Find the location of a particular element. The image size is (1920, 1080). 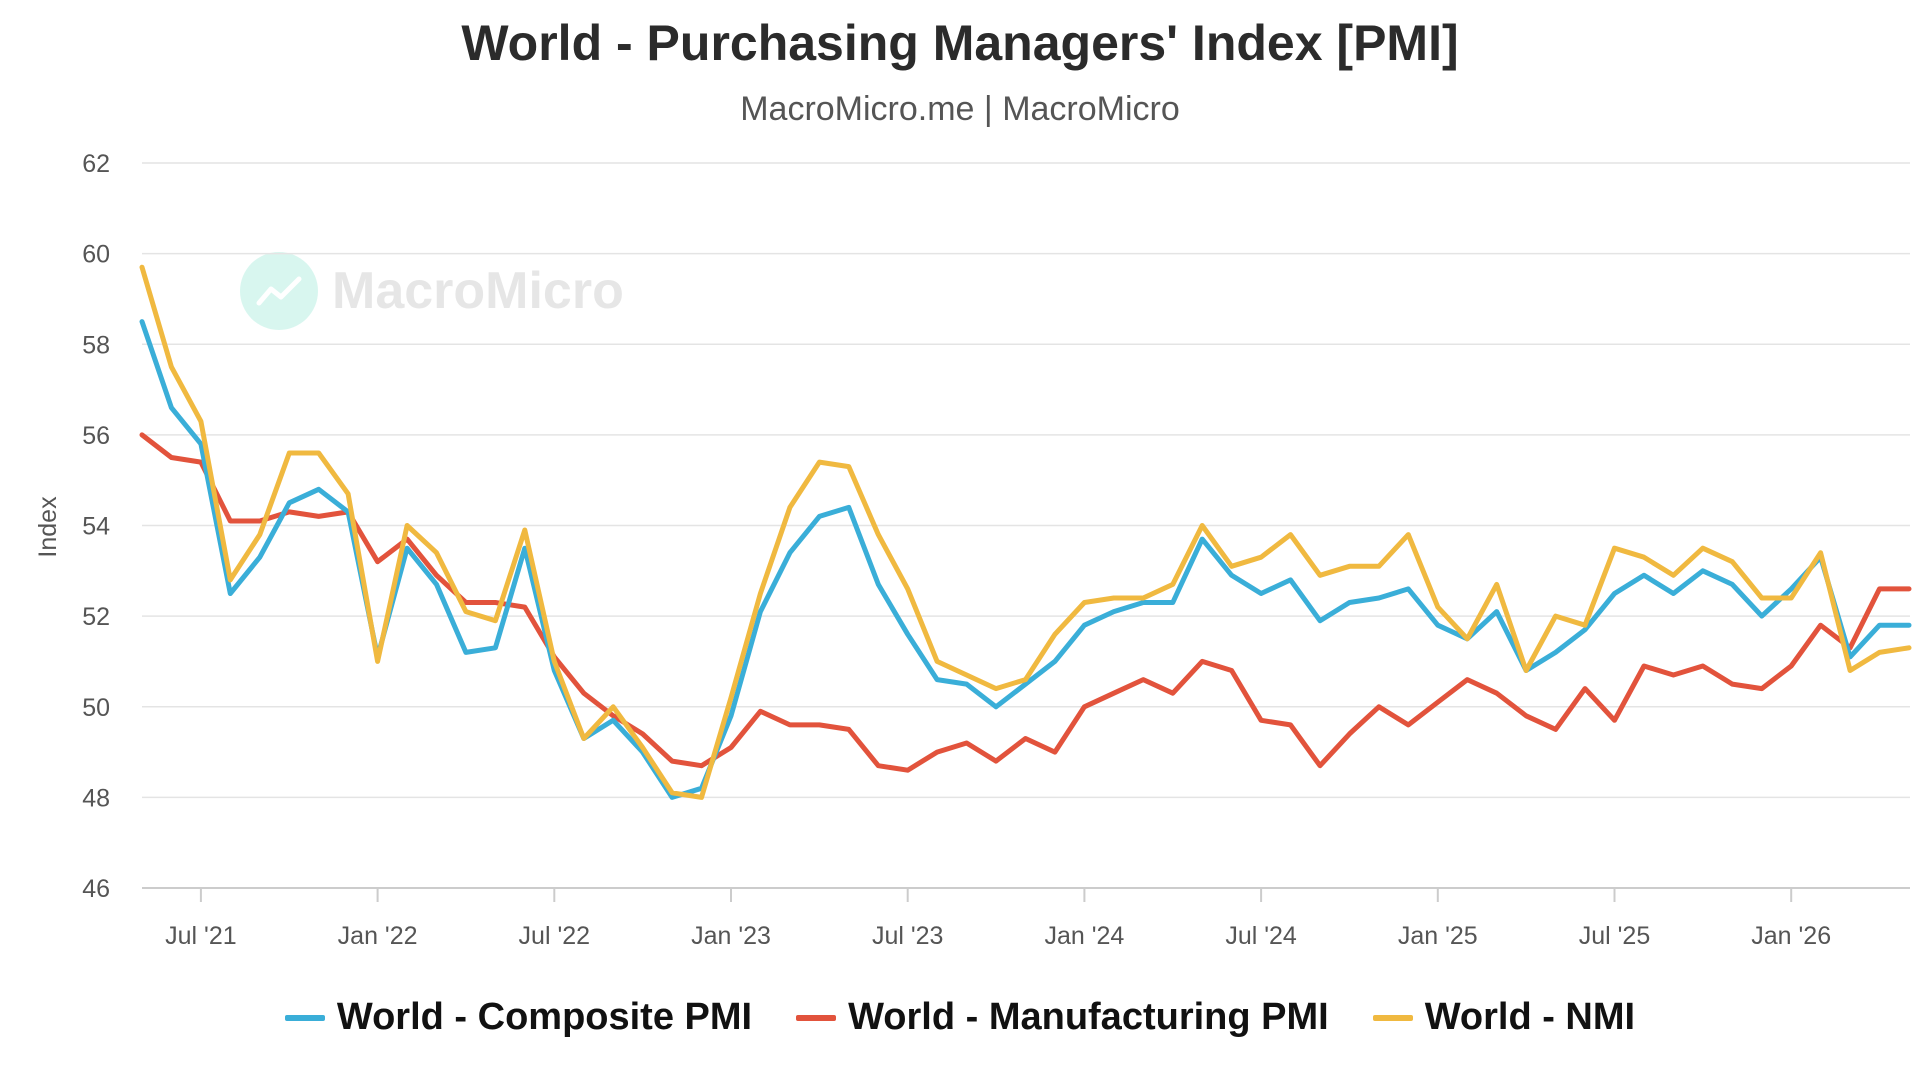

watermark-text: MacroMicro is located at coordinates (478, 291).